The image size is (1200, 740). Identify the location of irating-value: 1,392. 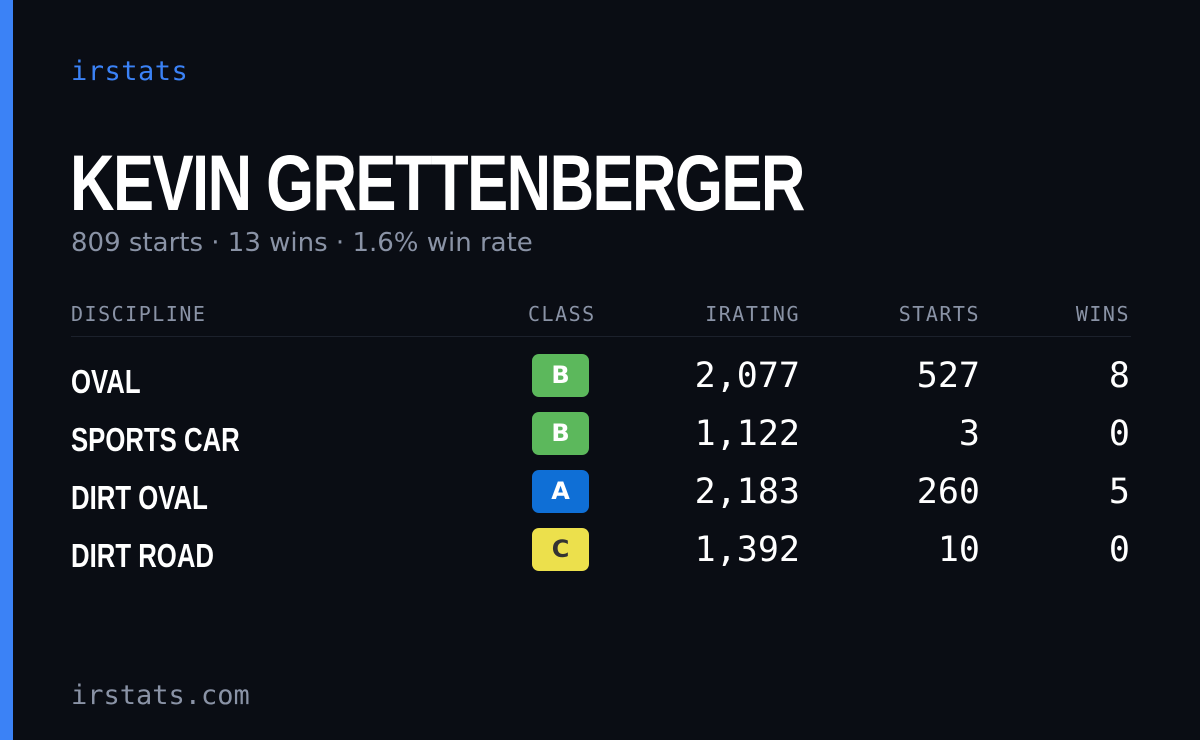
(747, 550).